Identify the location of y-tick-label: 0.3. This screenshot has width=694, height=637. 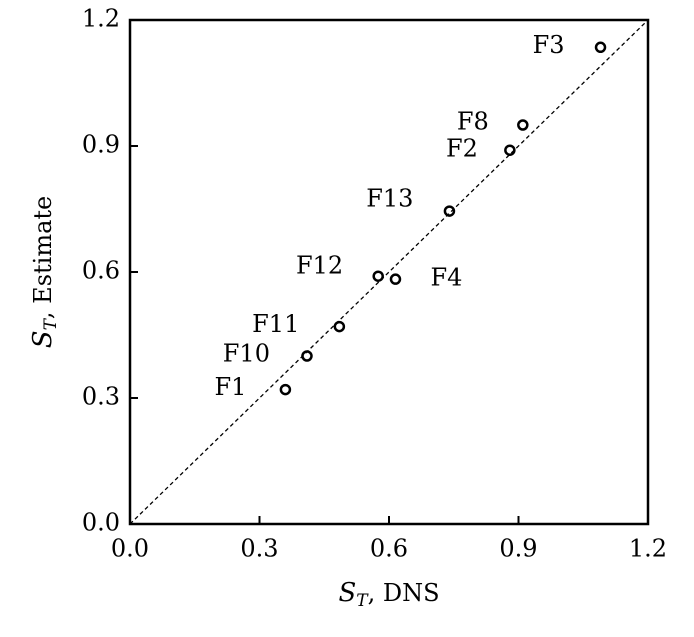
(101, 397).